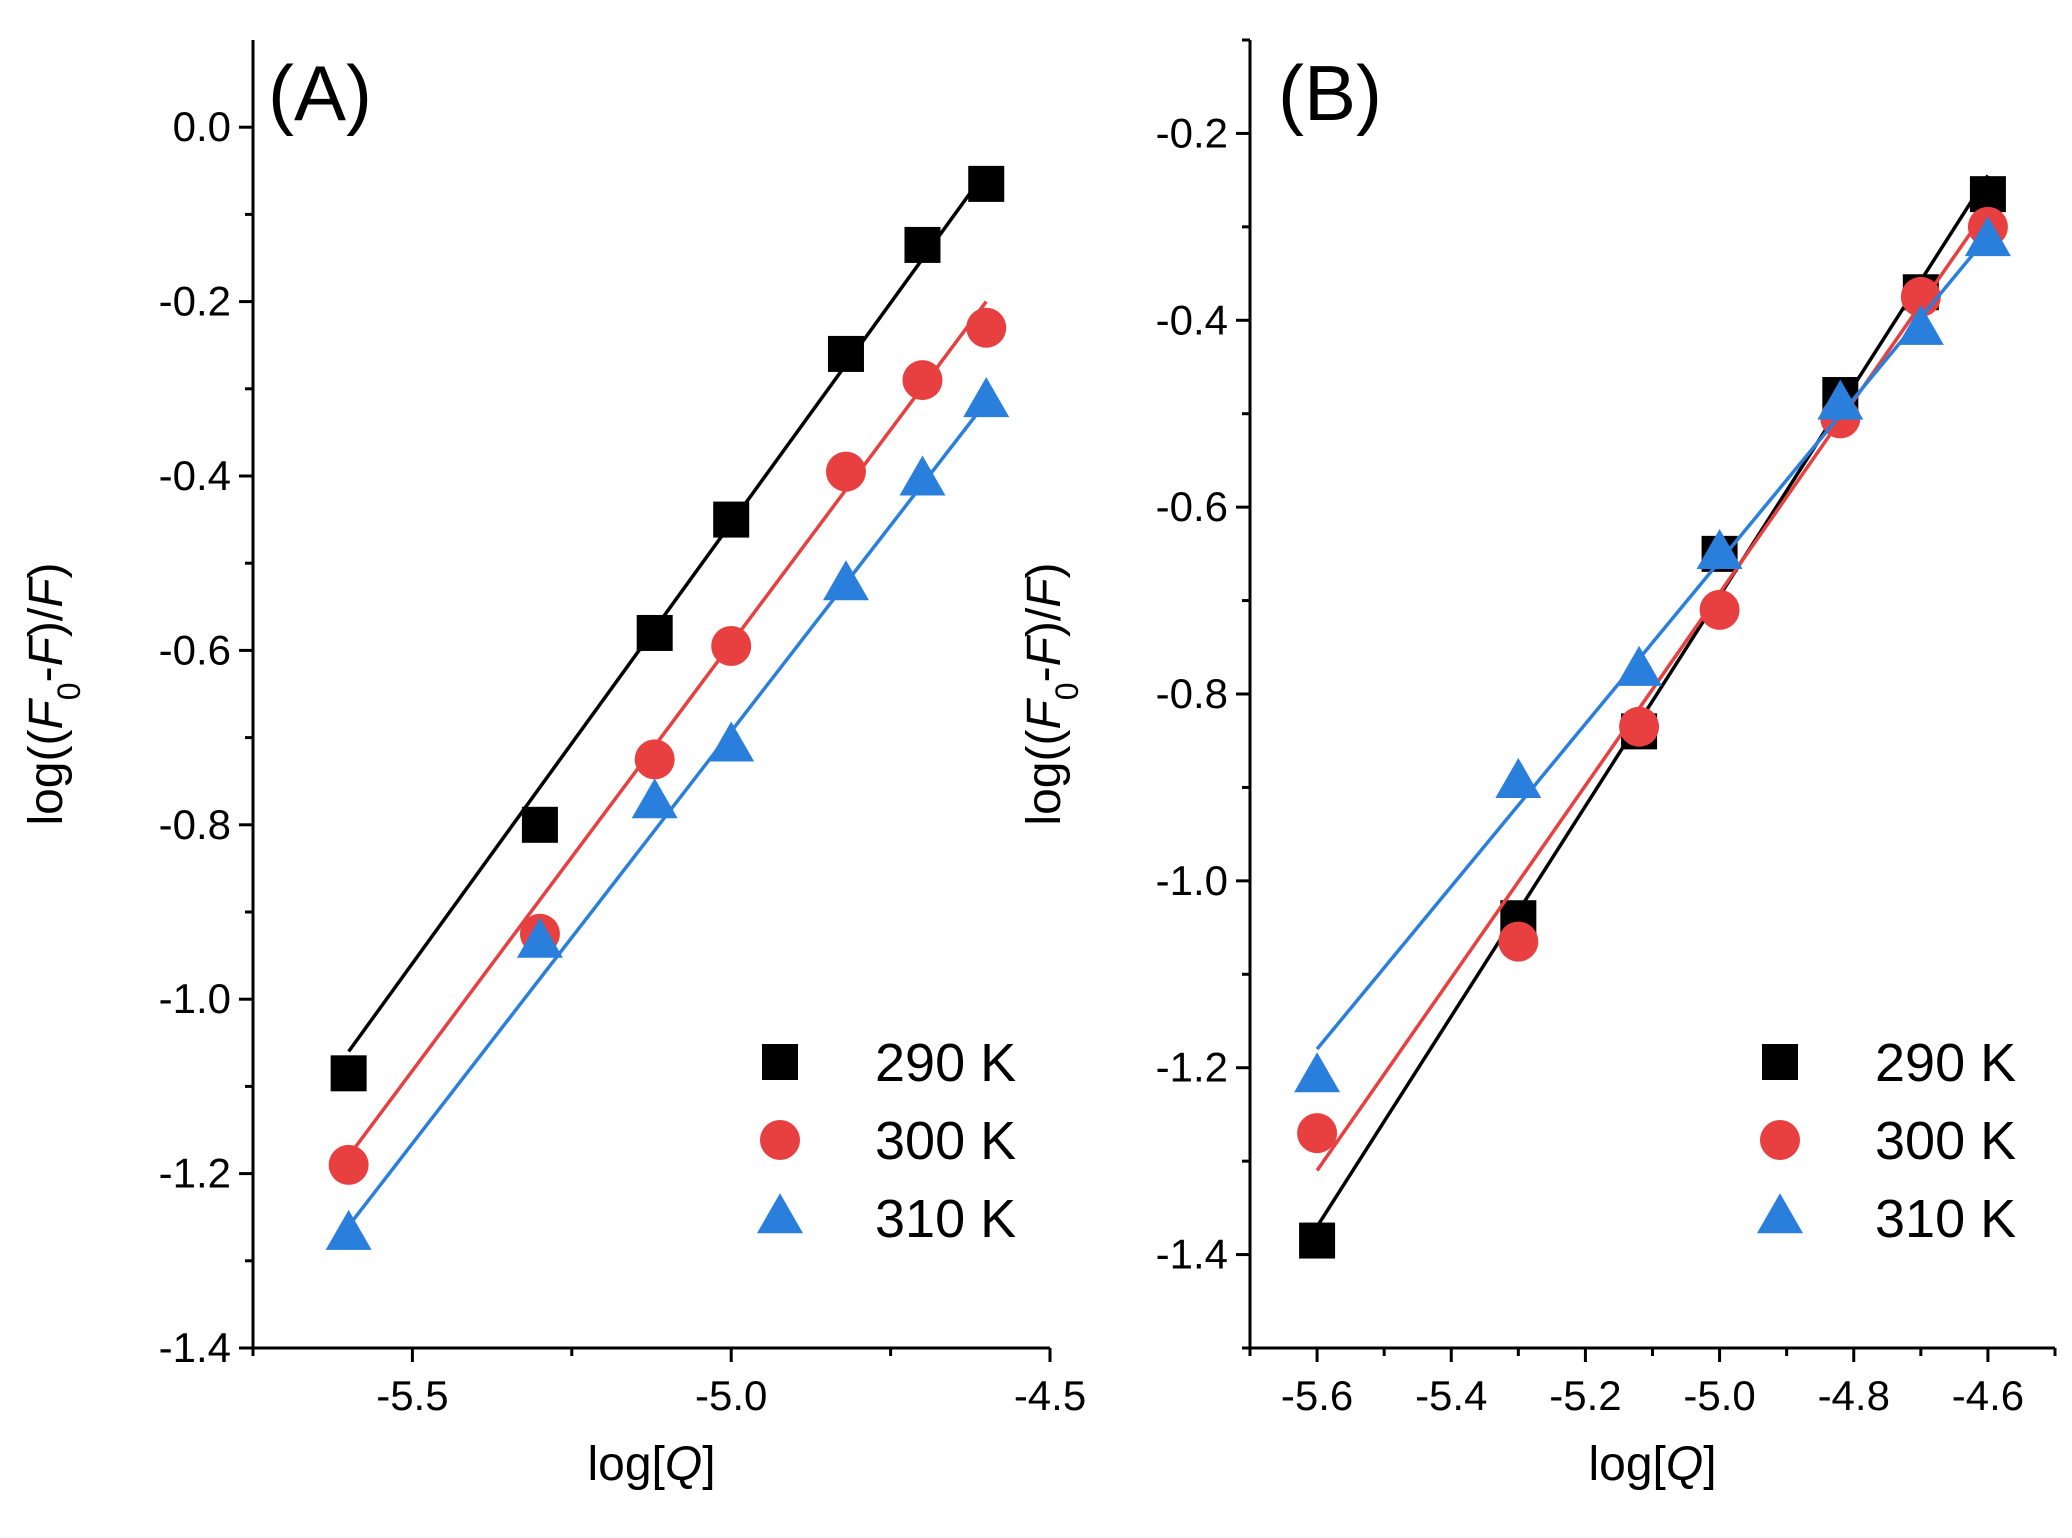  I want to click on x-tick-label: -5.0, so click(1719, 1395).